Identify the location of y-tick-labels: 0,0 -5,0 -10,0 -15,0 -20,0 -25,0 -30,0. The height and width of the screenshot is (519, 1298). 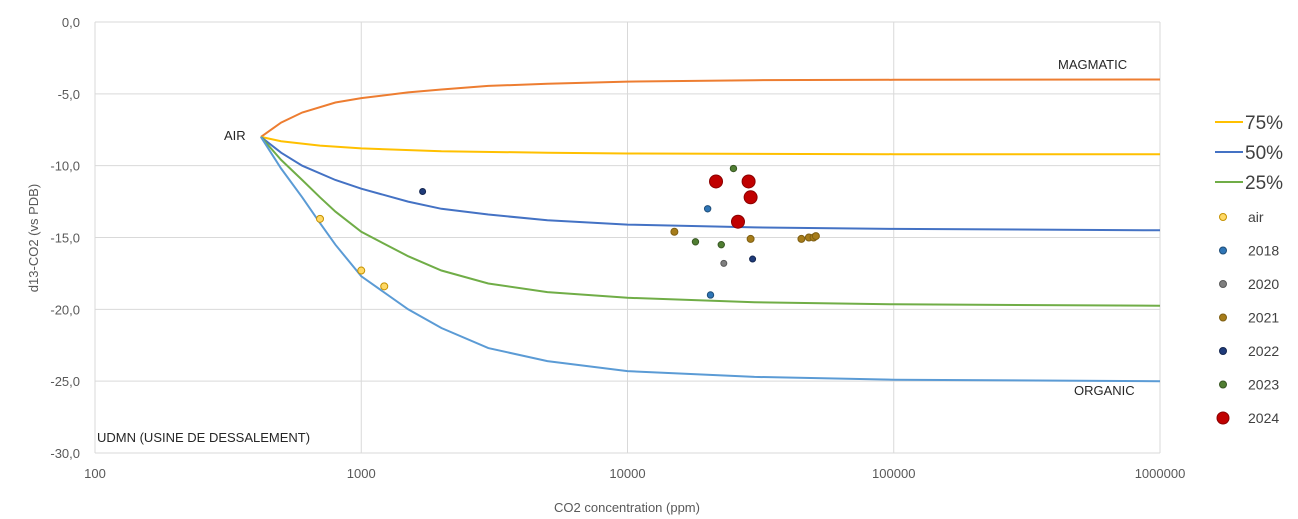
(65, 238).